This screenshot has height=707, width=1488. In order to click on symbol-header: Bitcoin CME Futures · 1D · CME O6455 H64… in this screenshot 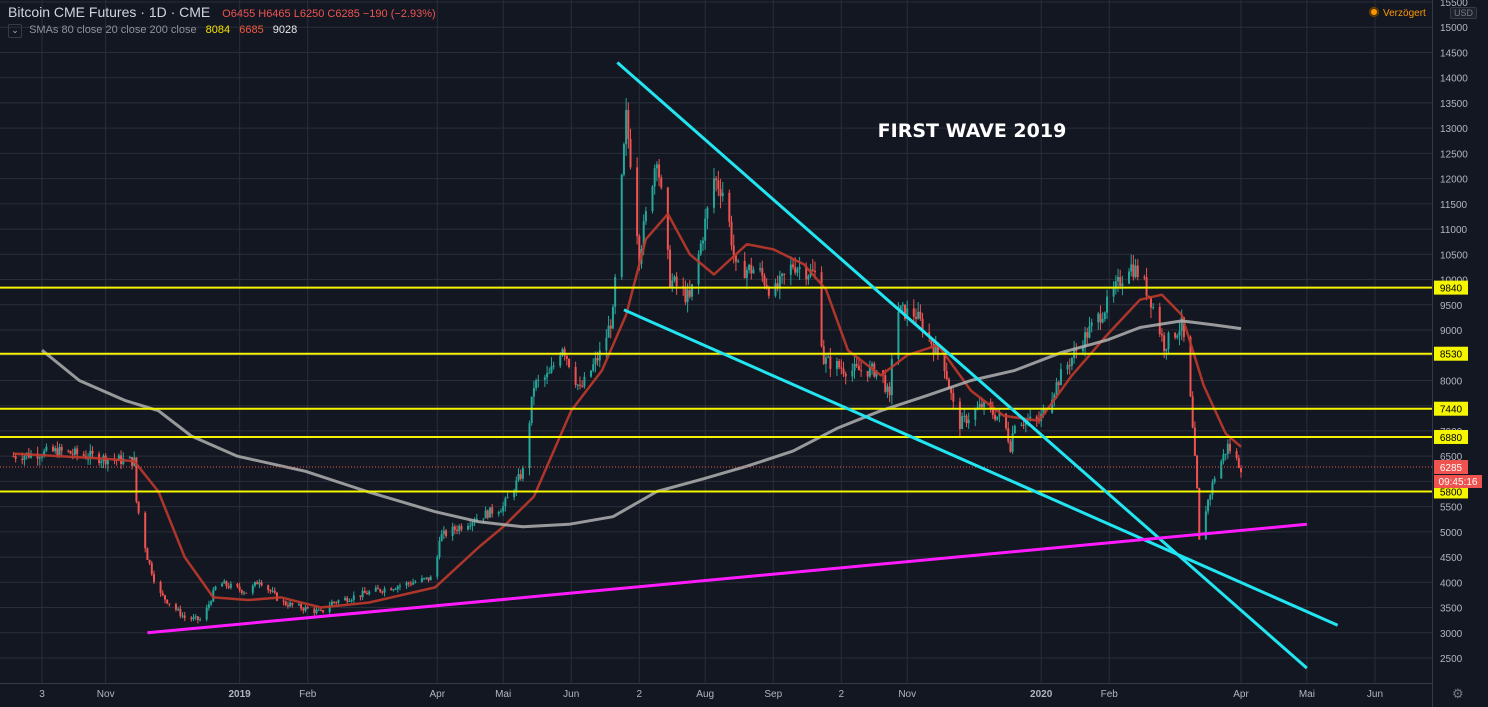, I will do `click(222, 12)`.